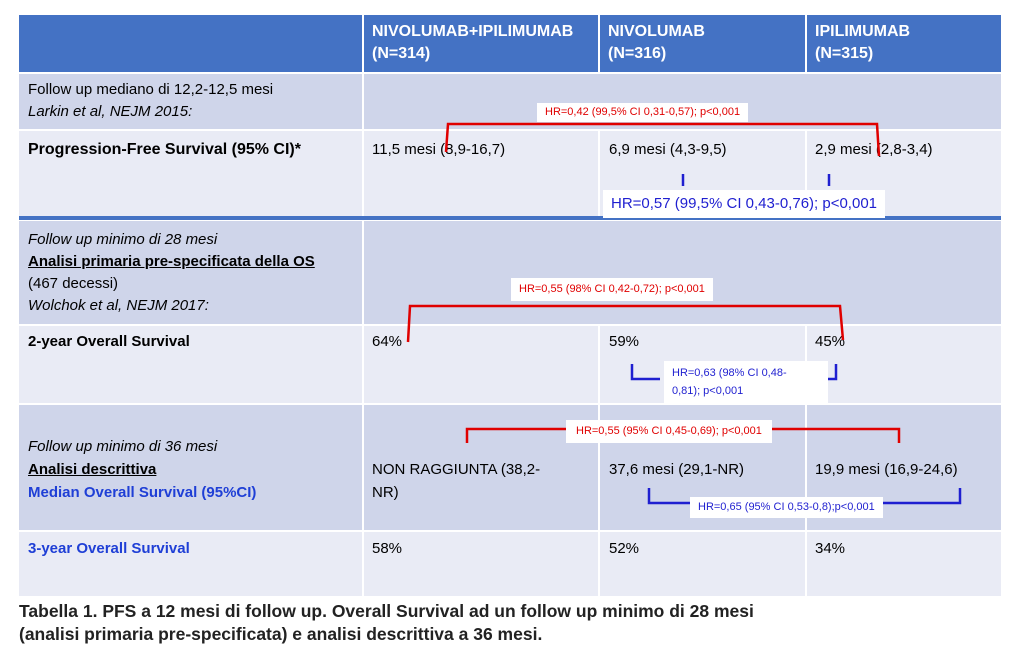 Image resolution: width=1017 pixels, height=657 pixels. I want to click on s1-pfs-c1, so click(481, 173).